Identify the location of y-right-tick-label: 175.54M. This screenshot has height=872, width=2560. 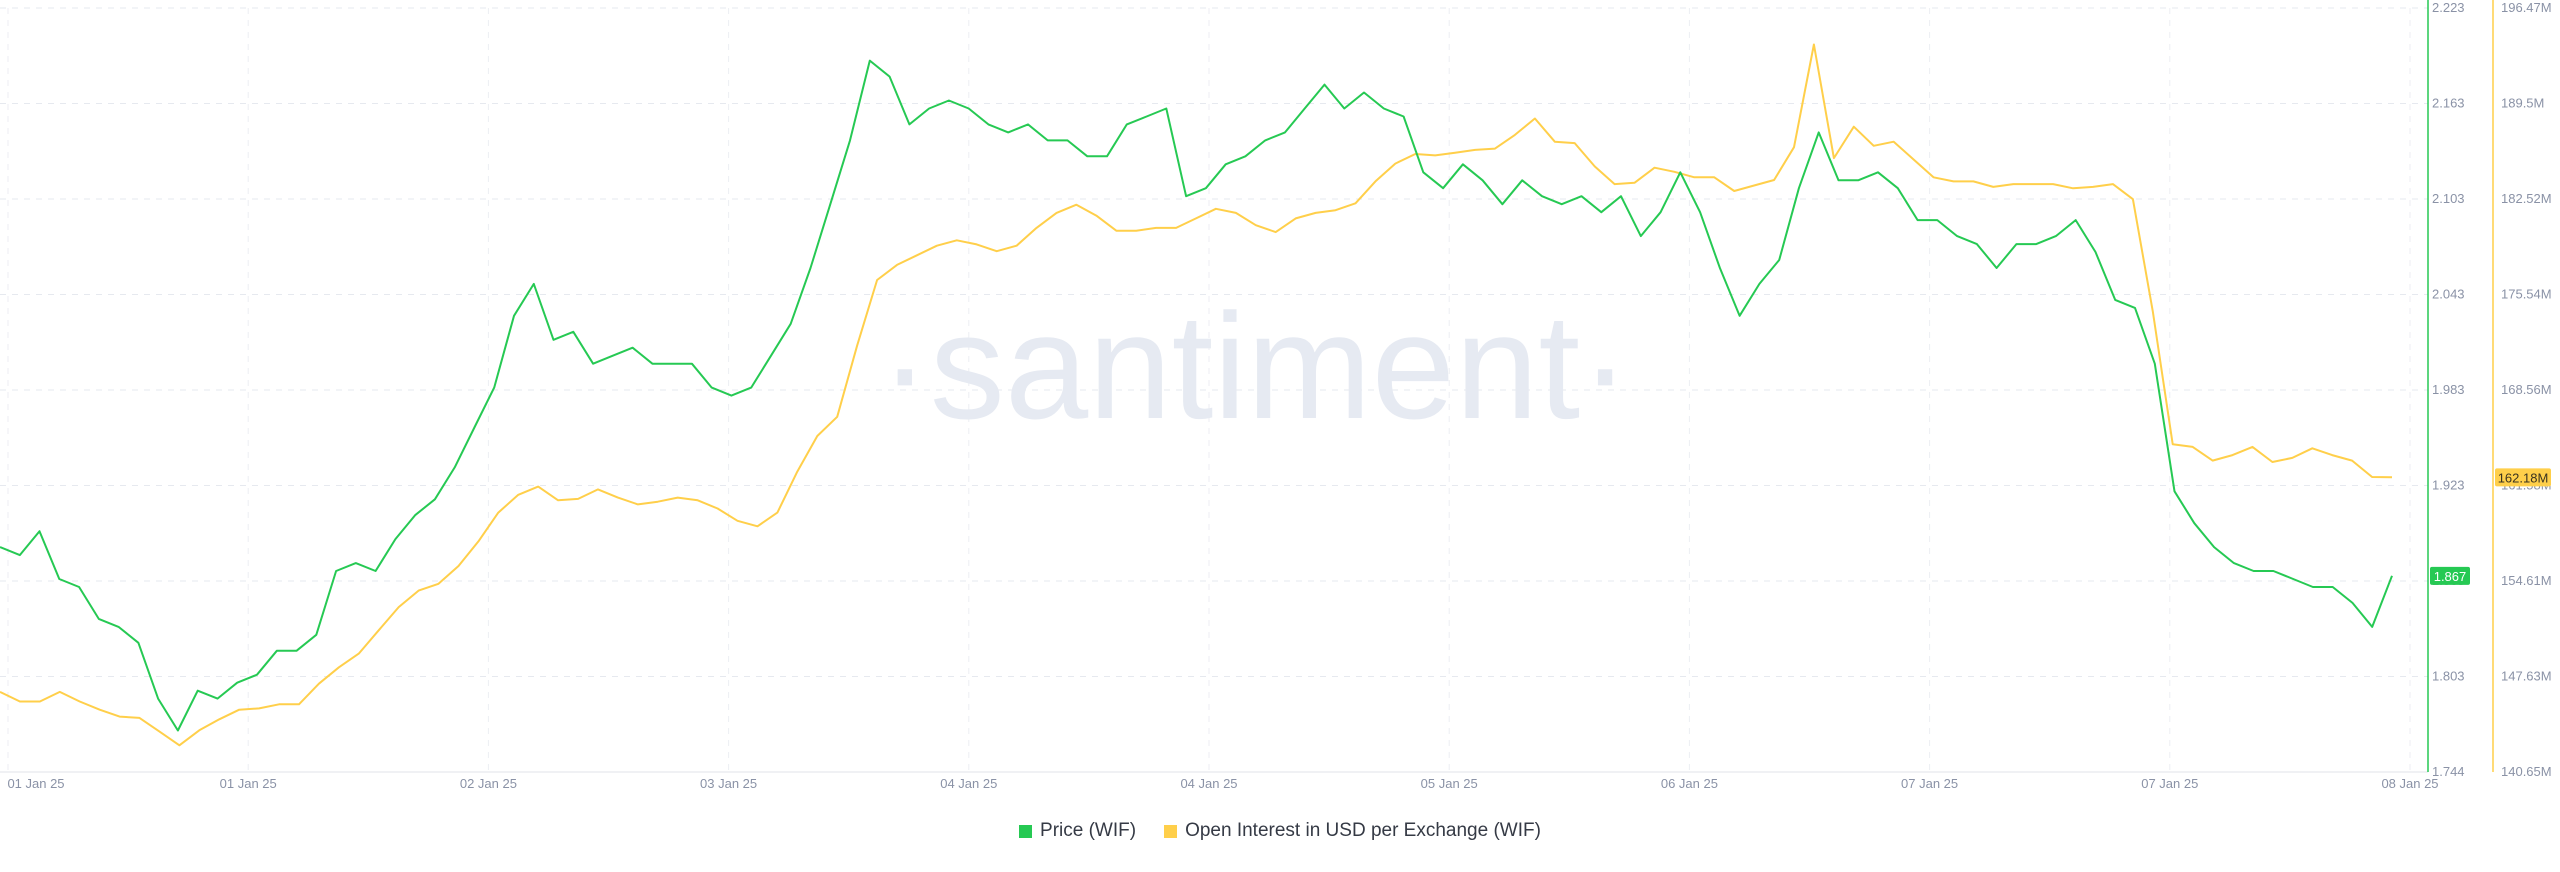
(2526, 294).